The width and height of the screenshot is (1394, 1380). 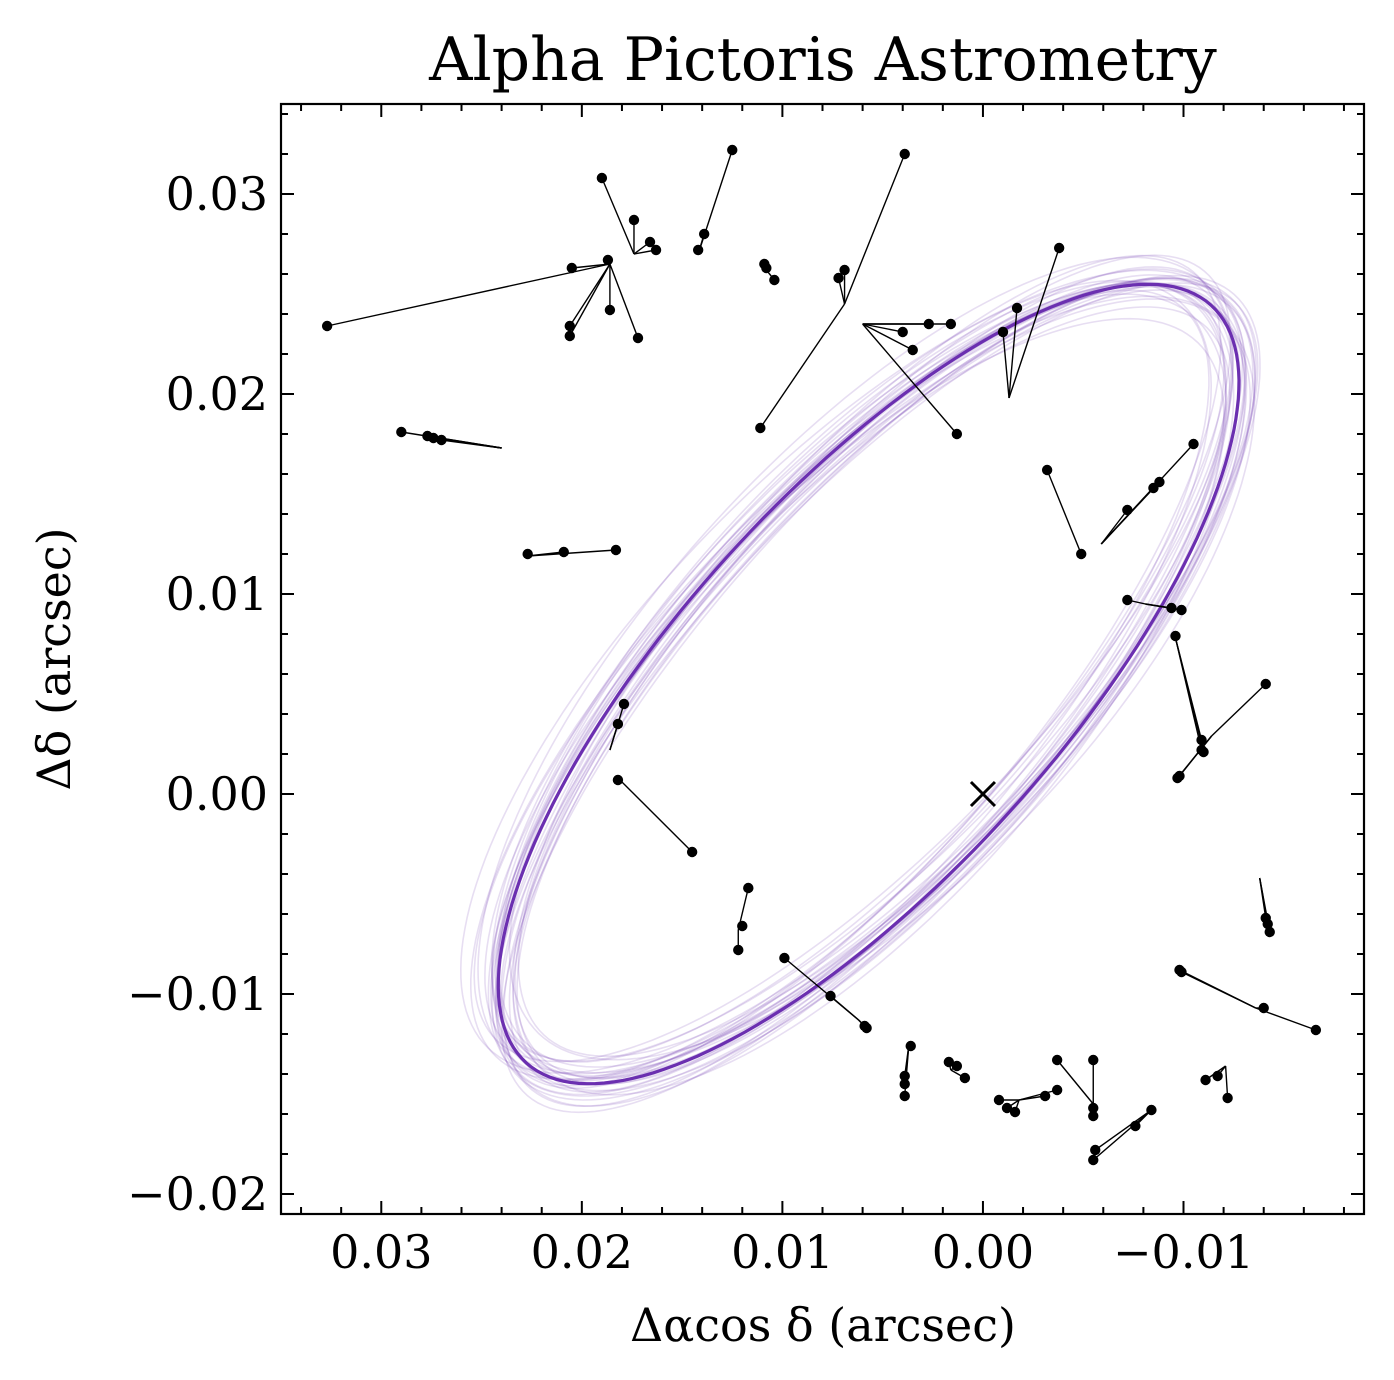 I want to click on y-tick-label: 0.03, so click(x=217, y=194).